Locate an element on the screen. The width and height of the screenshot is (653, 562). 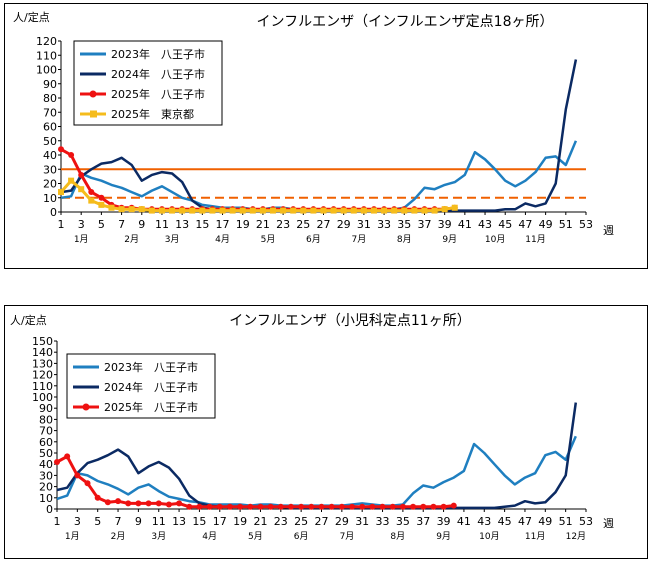
x-tick-label: 37 is located at coordinates (424, 224).